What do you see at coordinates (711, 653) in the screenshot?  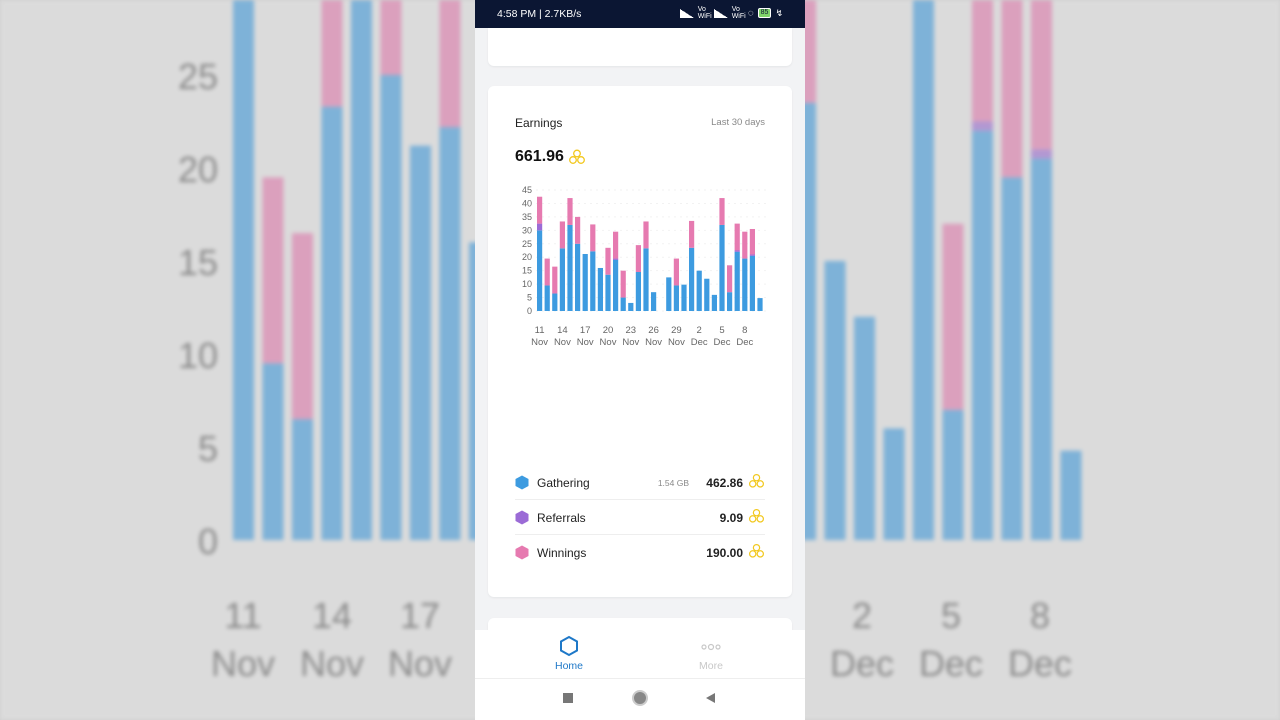 I see `nav-more: More` at bounding box center [711, 653].